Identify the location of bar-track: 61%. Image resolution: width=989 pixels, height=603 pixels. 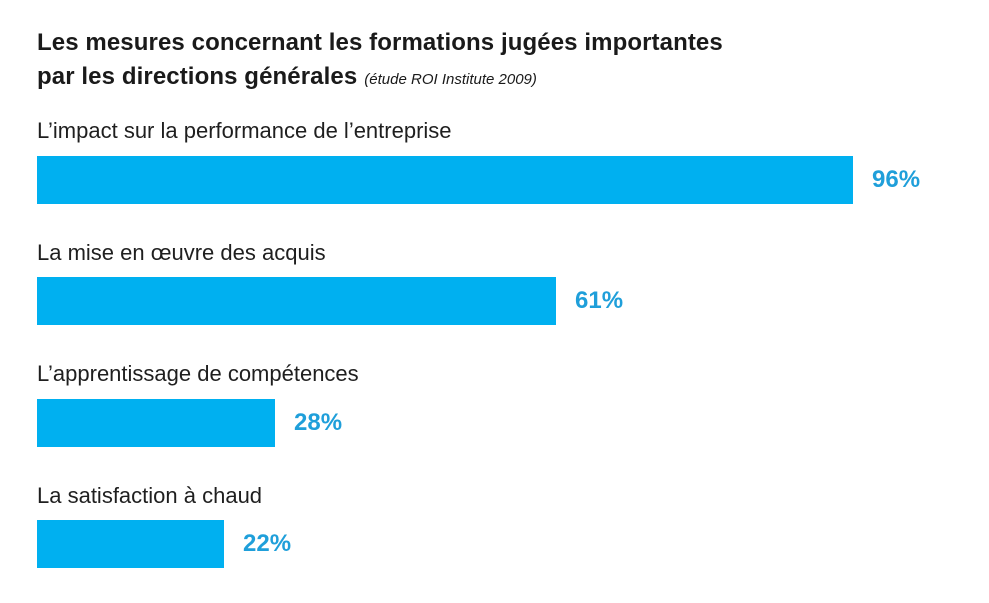
(494, 301).